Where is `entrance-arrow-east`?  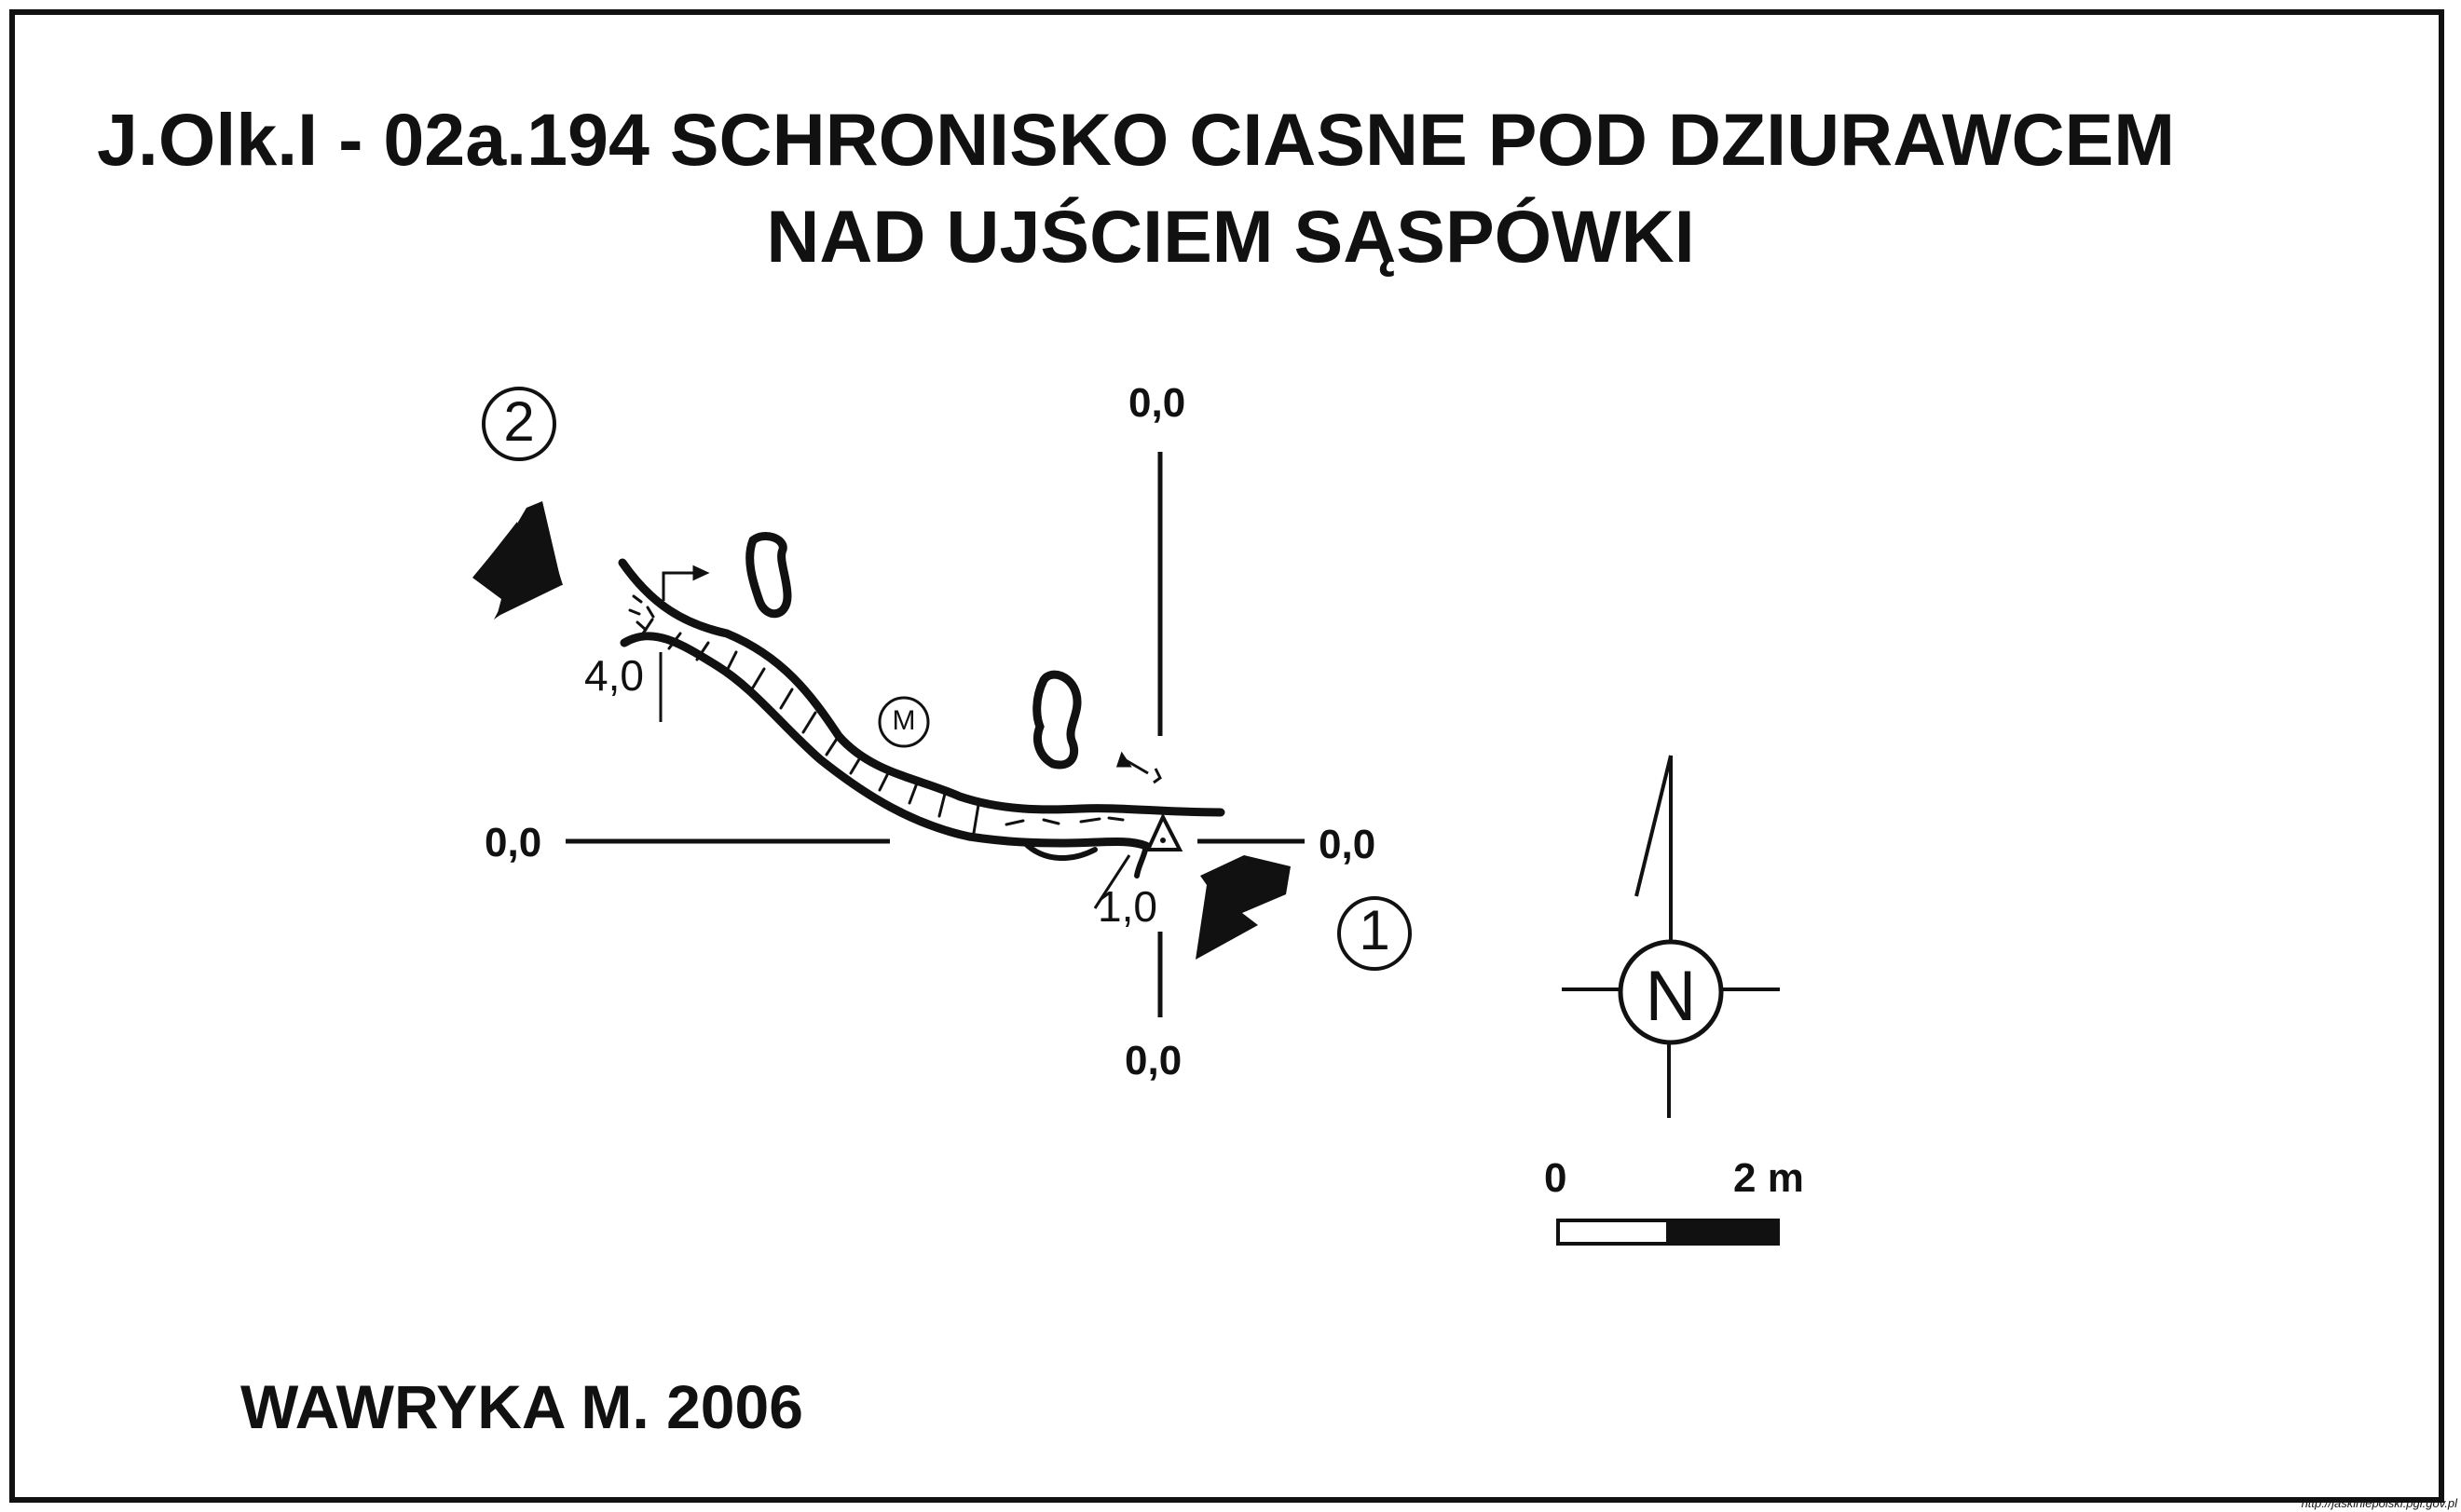 entrance-arrow-east is located at coordinates (1244, 907).